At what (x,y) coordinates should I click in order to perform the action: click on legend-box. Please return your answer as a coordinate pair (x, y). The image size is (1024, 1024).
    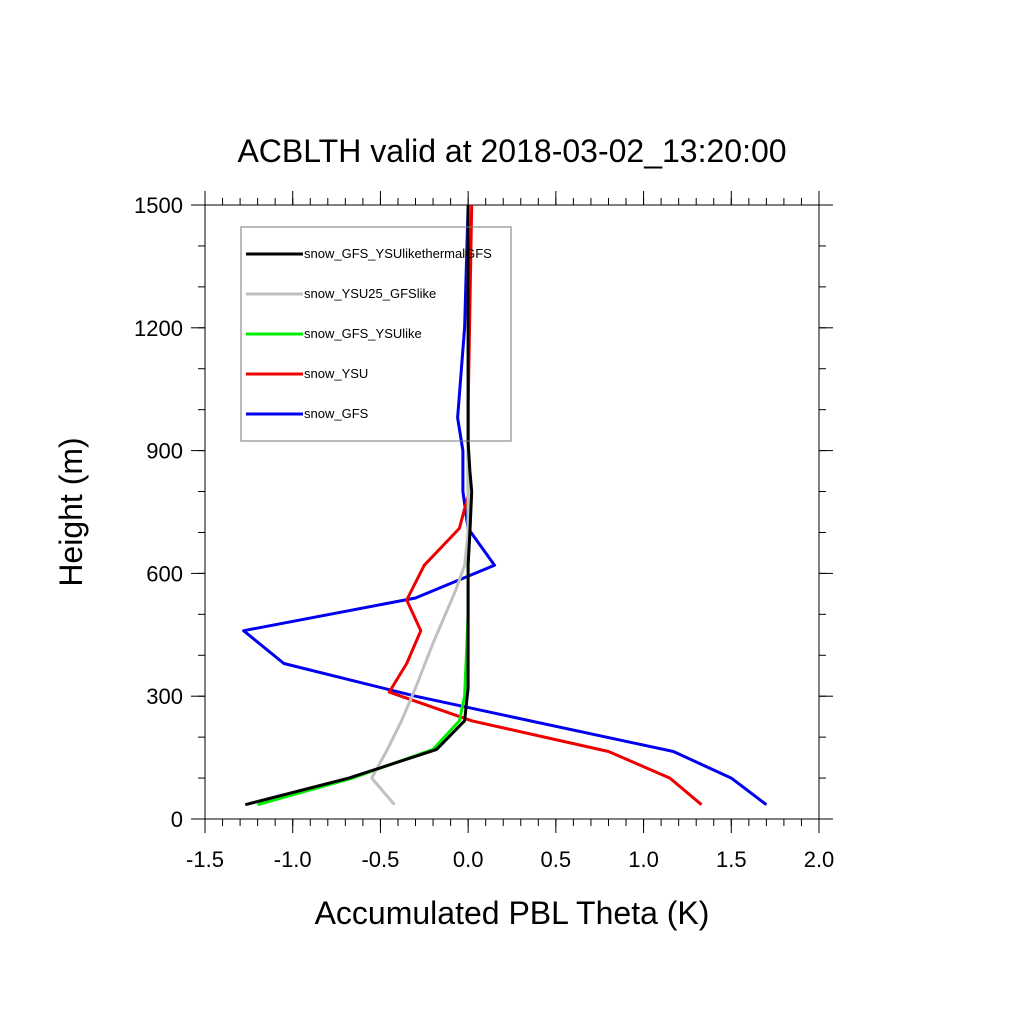
    Looking at the image, I should click on (376, 334).